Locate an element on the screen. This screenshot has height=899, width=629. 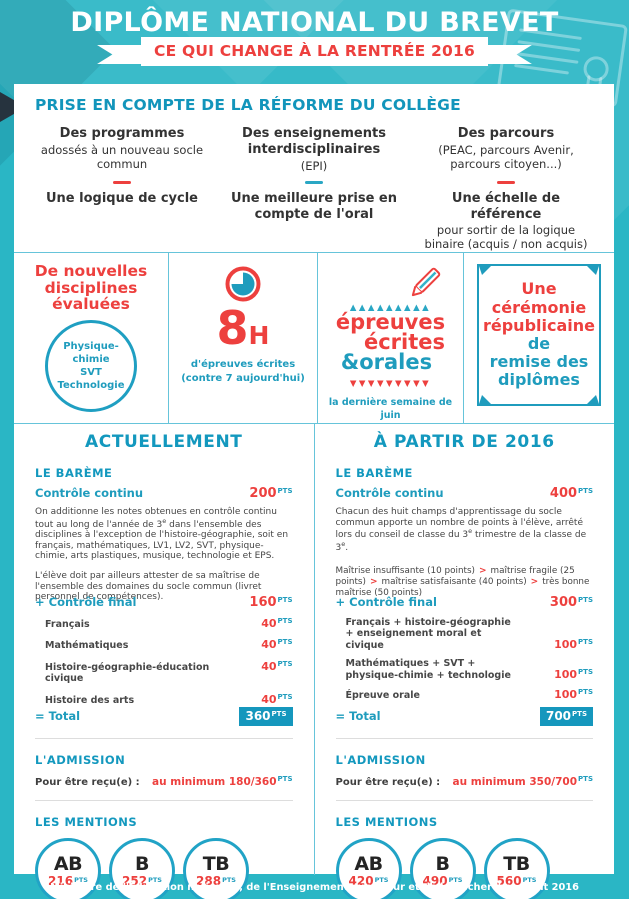
reforme-item-title: Une meilleure prise en compte de l'oral is located at coordinates (314, 206).